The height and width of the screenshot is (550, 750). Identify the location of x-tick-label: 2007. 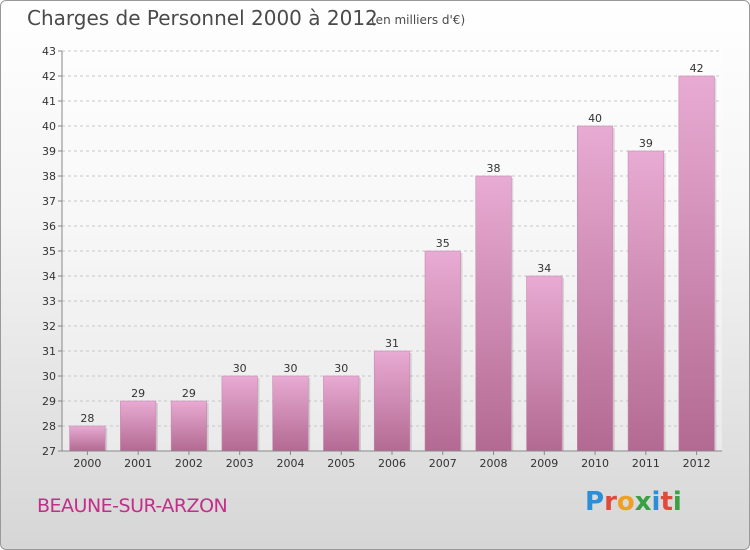
(443, 463).